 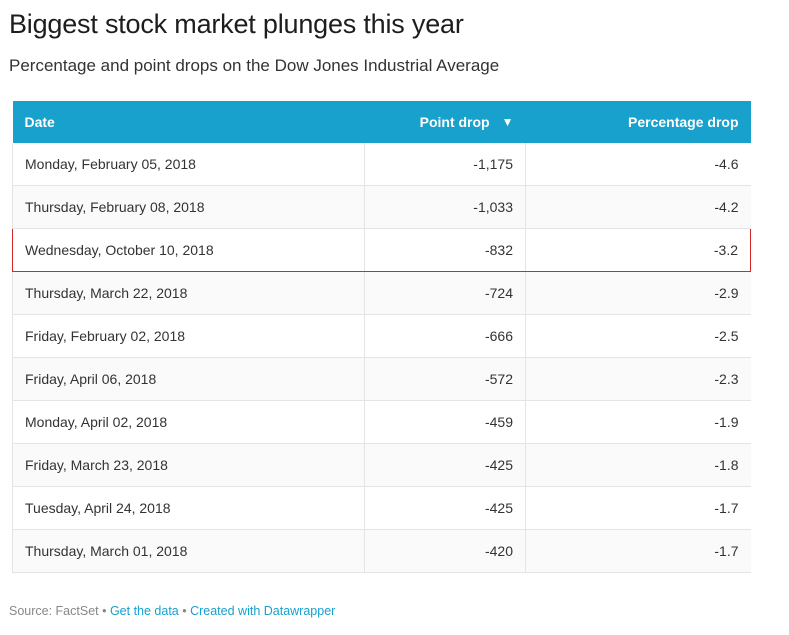 What do you see at coordinates (638, 465) in the screenshot?
I see `cell-percentage-drop: -1.8` at bounding box center [638, 465].